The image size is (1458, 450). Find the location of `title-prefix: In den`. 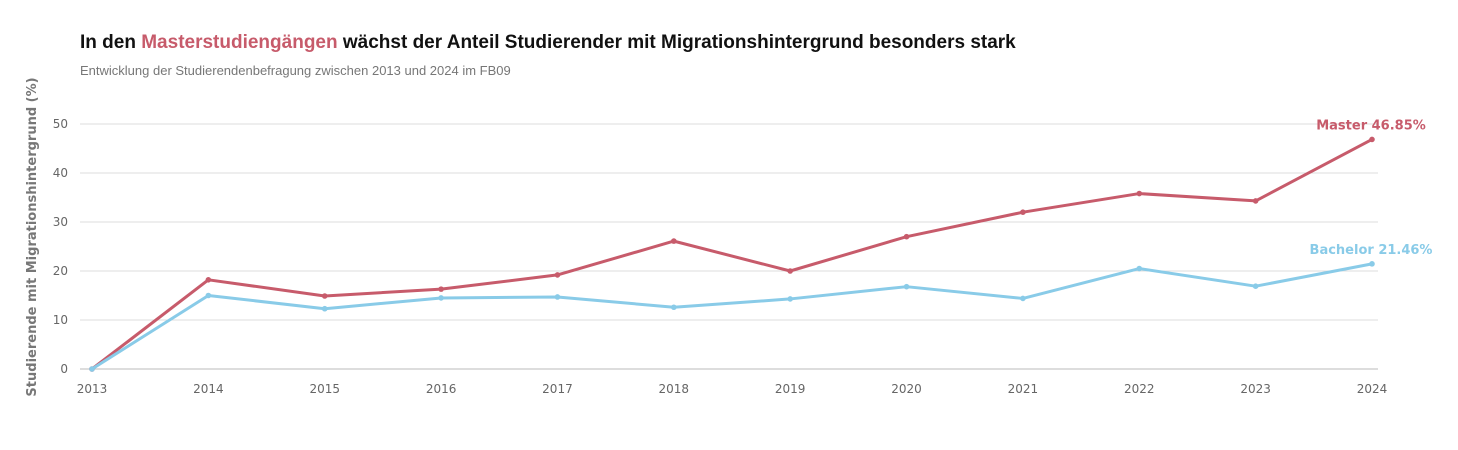

title-prefix: In den is located at coordinates (111, 42).